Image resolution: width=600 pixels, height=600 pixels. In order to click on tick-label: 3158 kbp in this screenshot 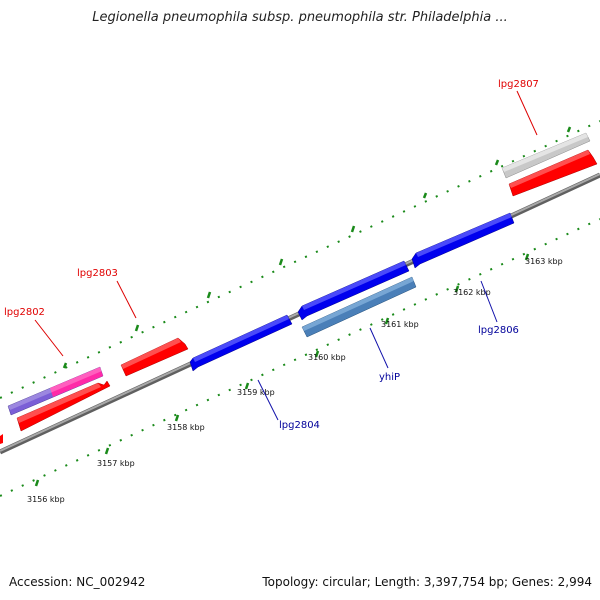, I will do `click(186, 427)`.